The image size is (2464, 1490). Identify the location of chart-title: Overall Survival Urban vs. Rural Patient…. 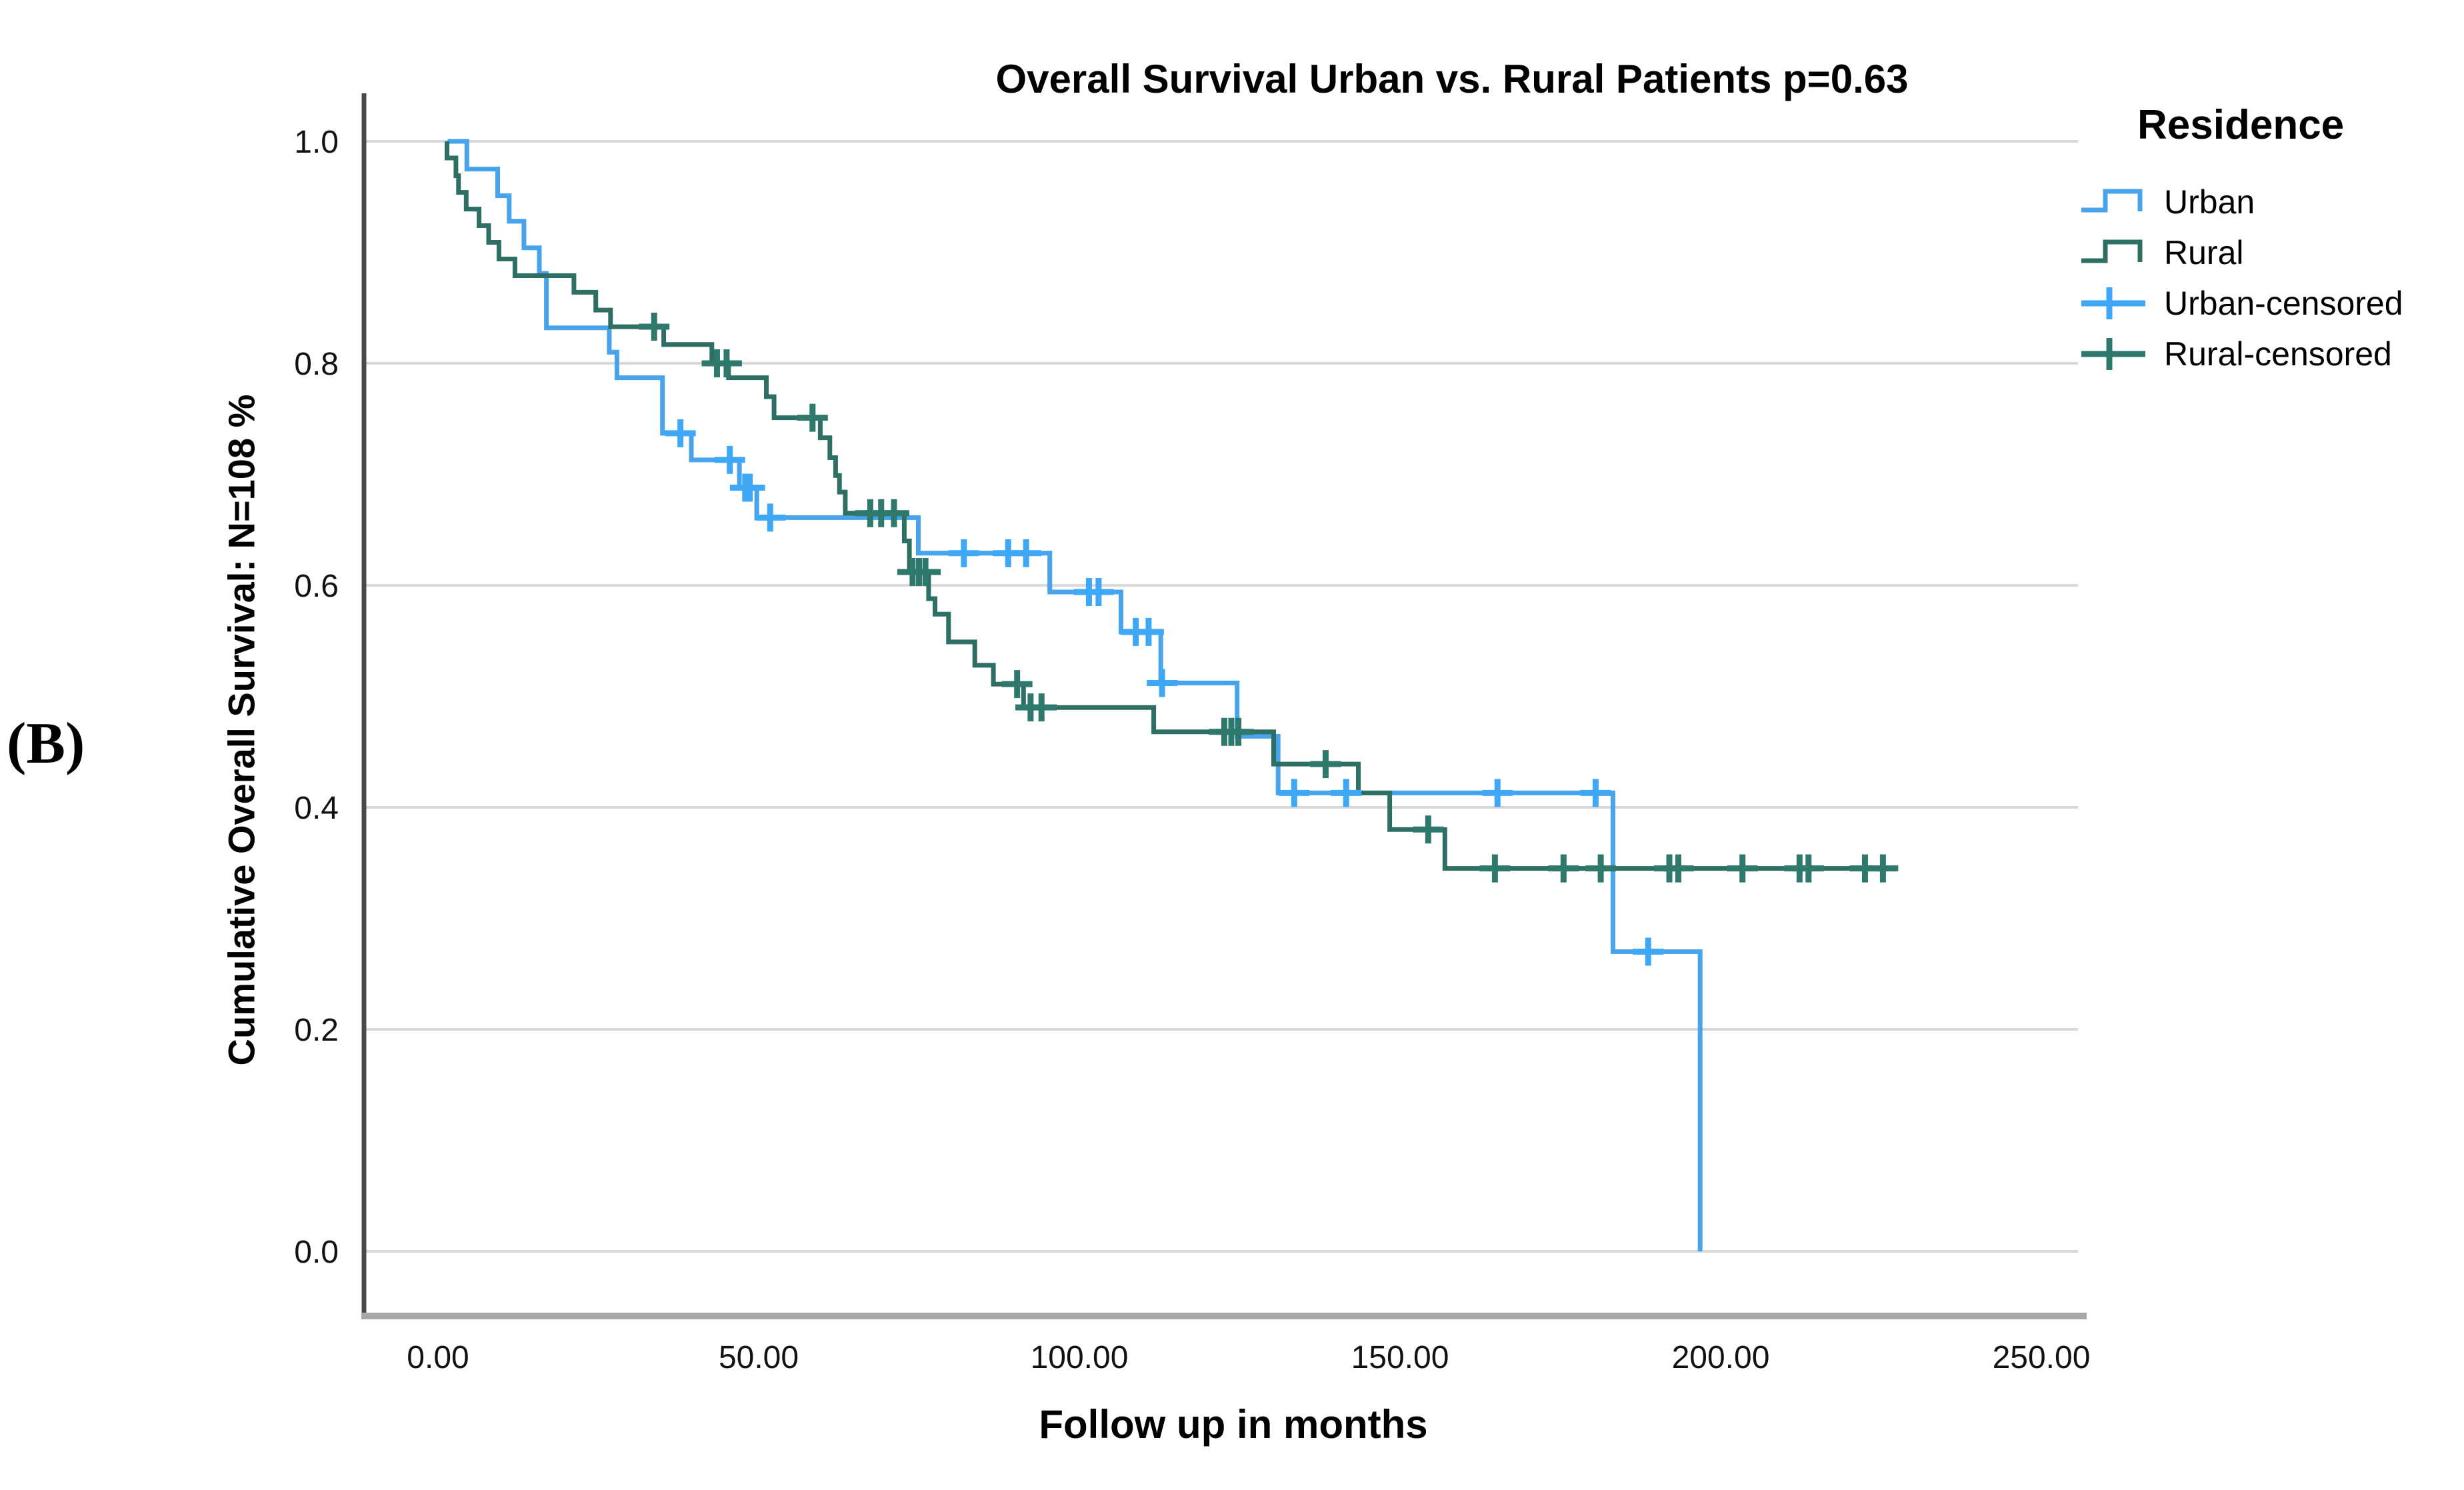
(1452, 79).